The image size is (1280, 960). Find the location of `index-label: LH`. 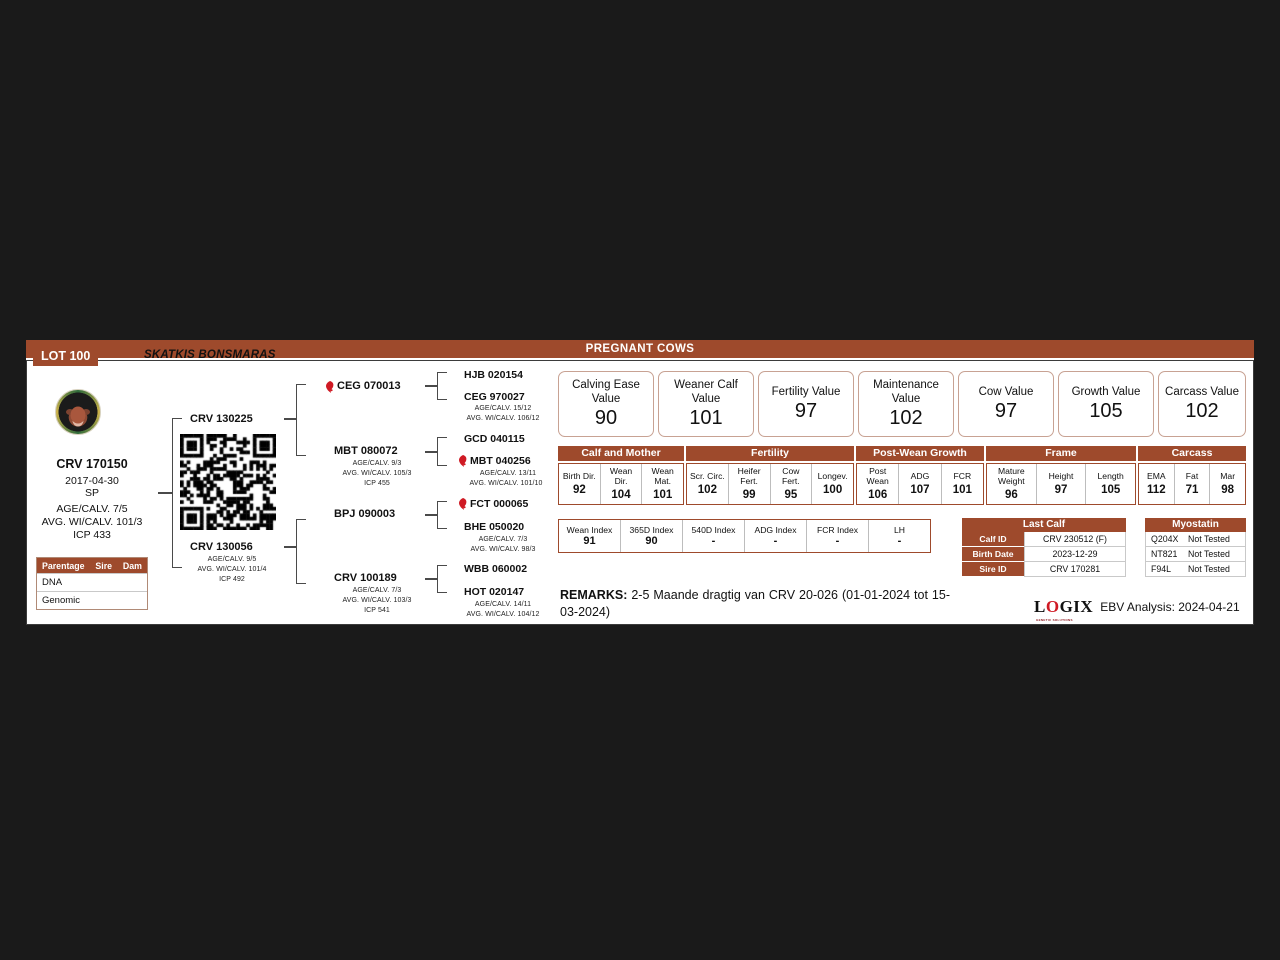

index-label: LH is located at coordinates (899, 530).